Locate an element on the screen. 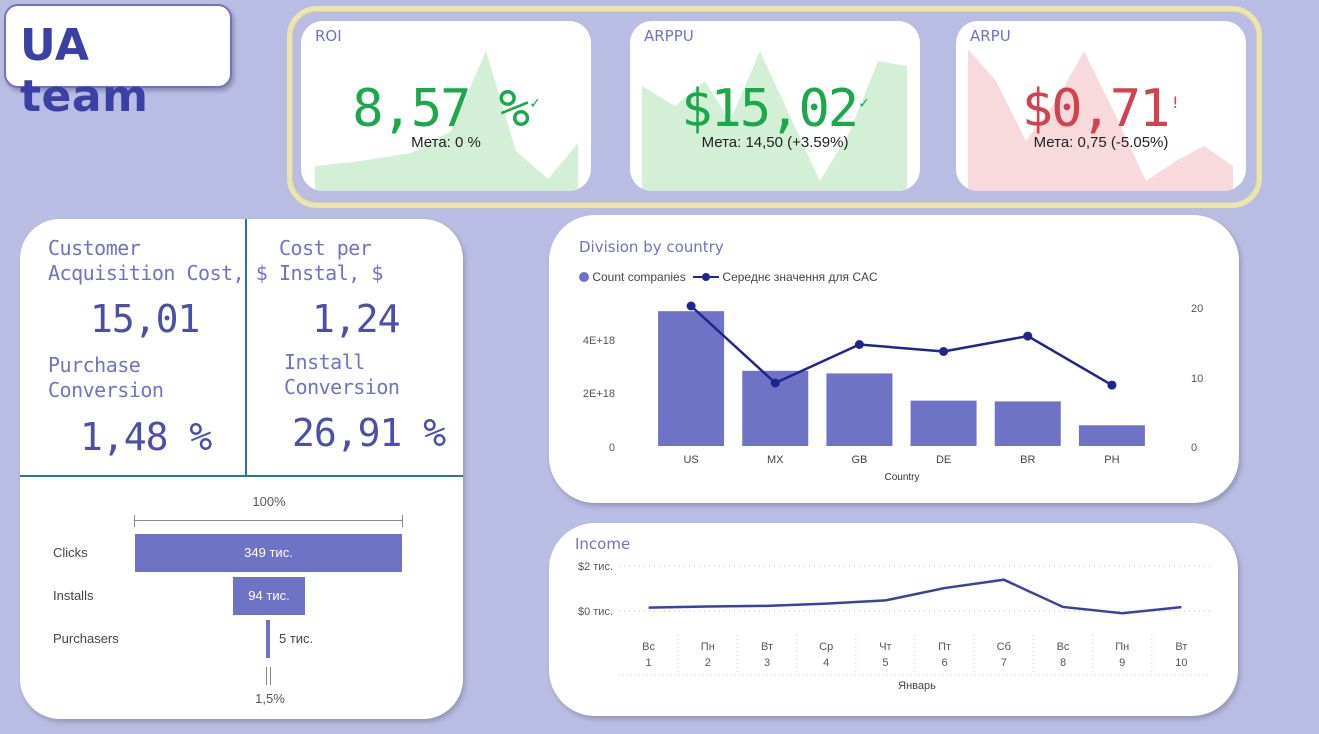 Image resolution: width=1319 pixels, height=734 pixels. income-day-label: Пт is located at coordinates (944, 647).